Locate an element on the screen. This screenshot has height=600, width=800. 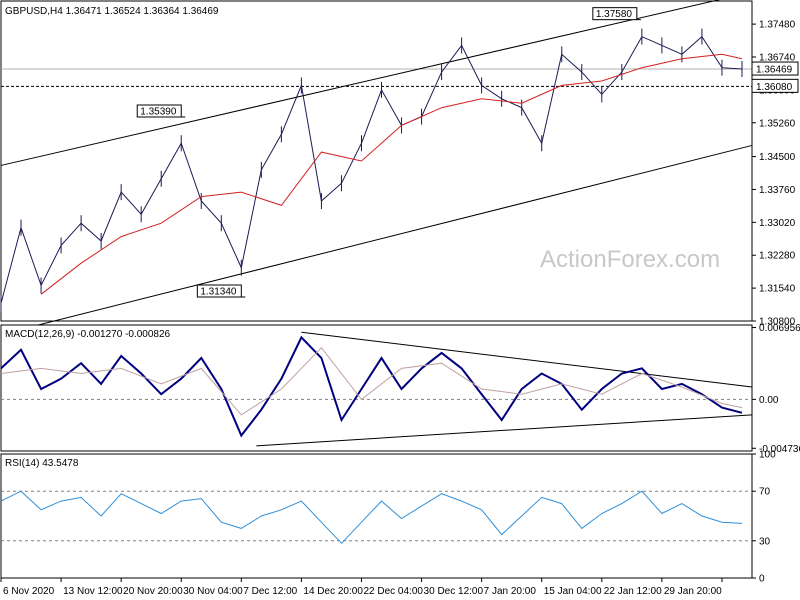
x-tick-label: 15 Jan 04:00 is located at coordinates (573, 591).